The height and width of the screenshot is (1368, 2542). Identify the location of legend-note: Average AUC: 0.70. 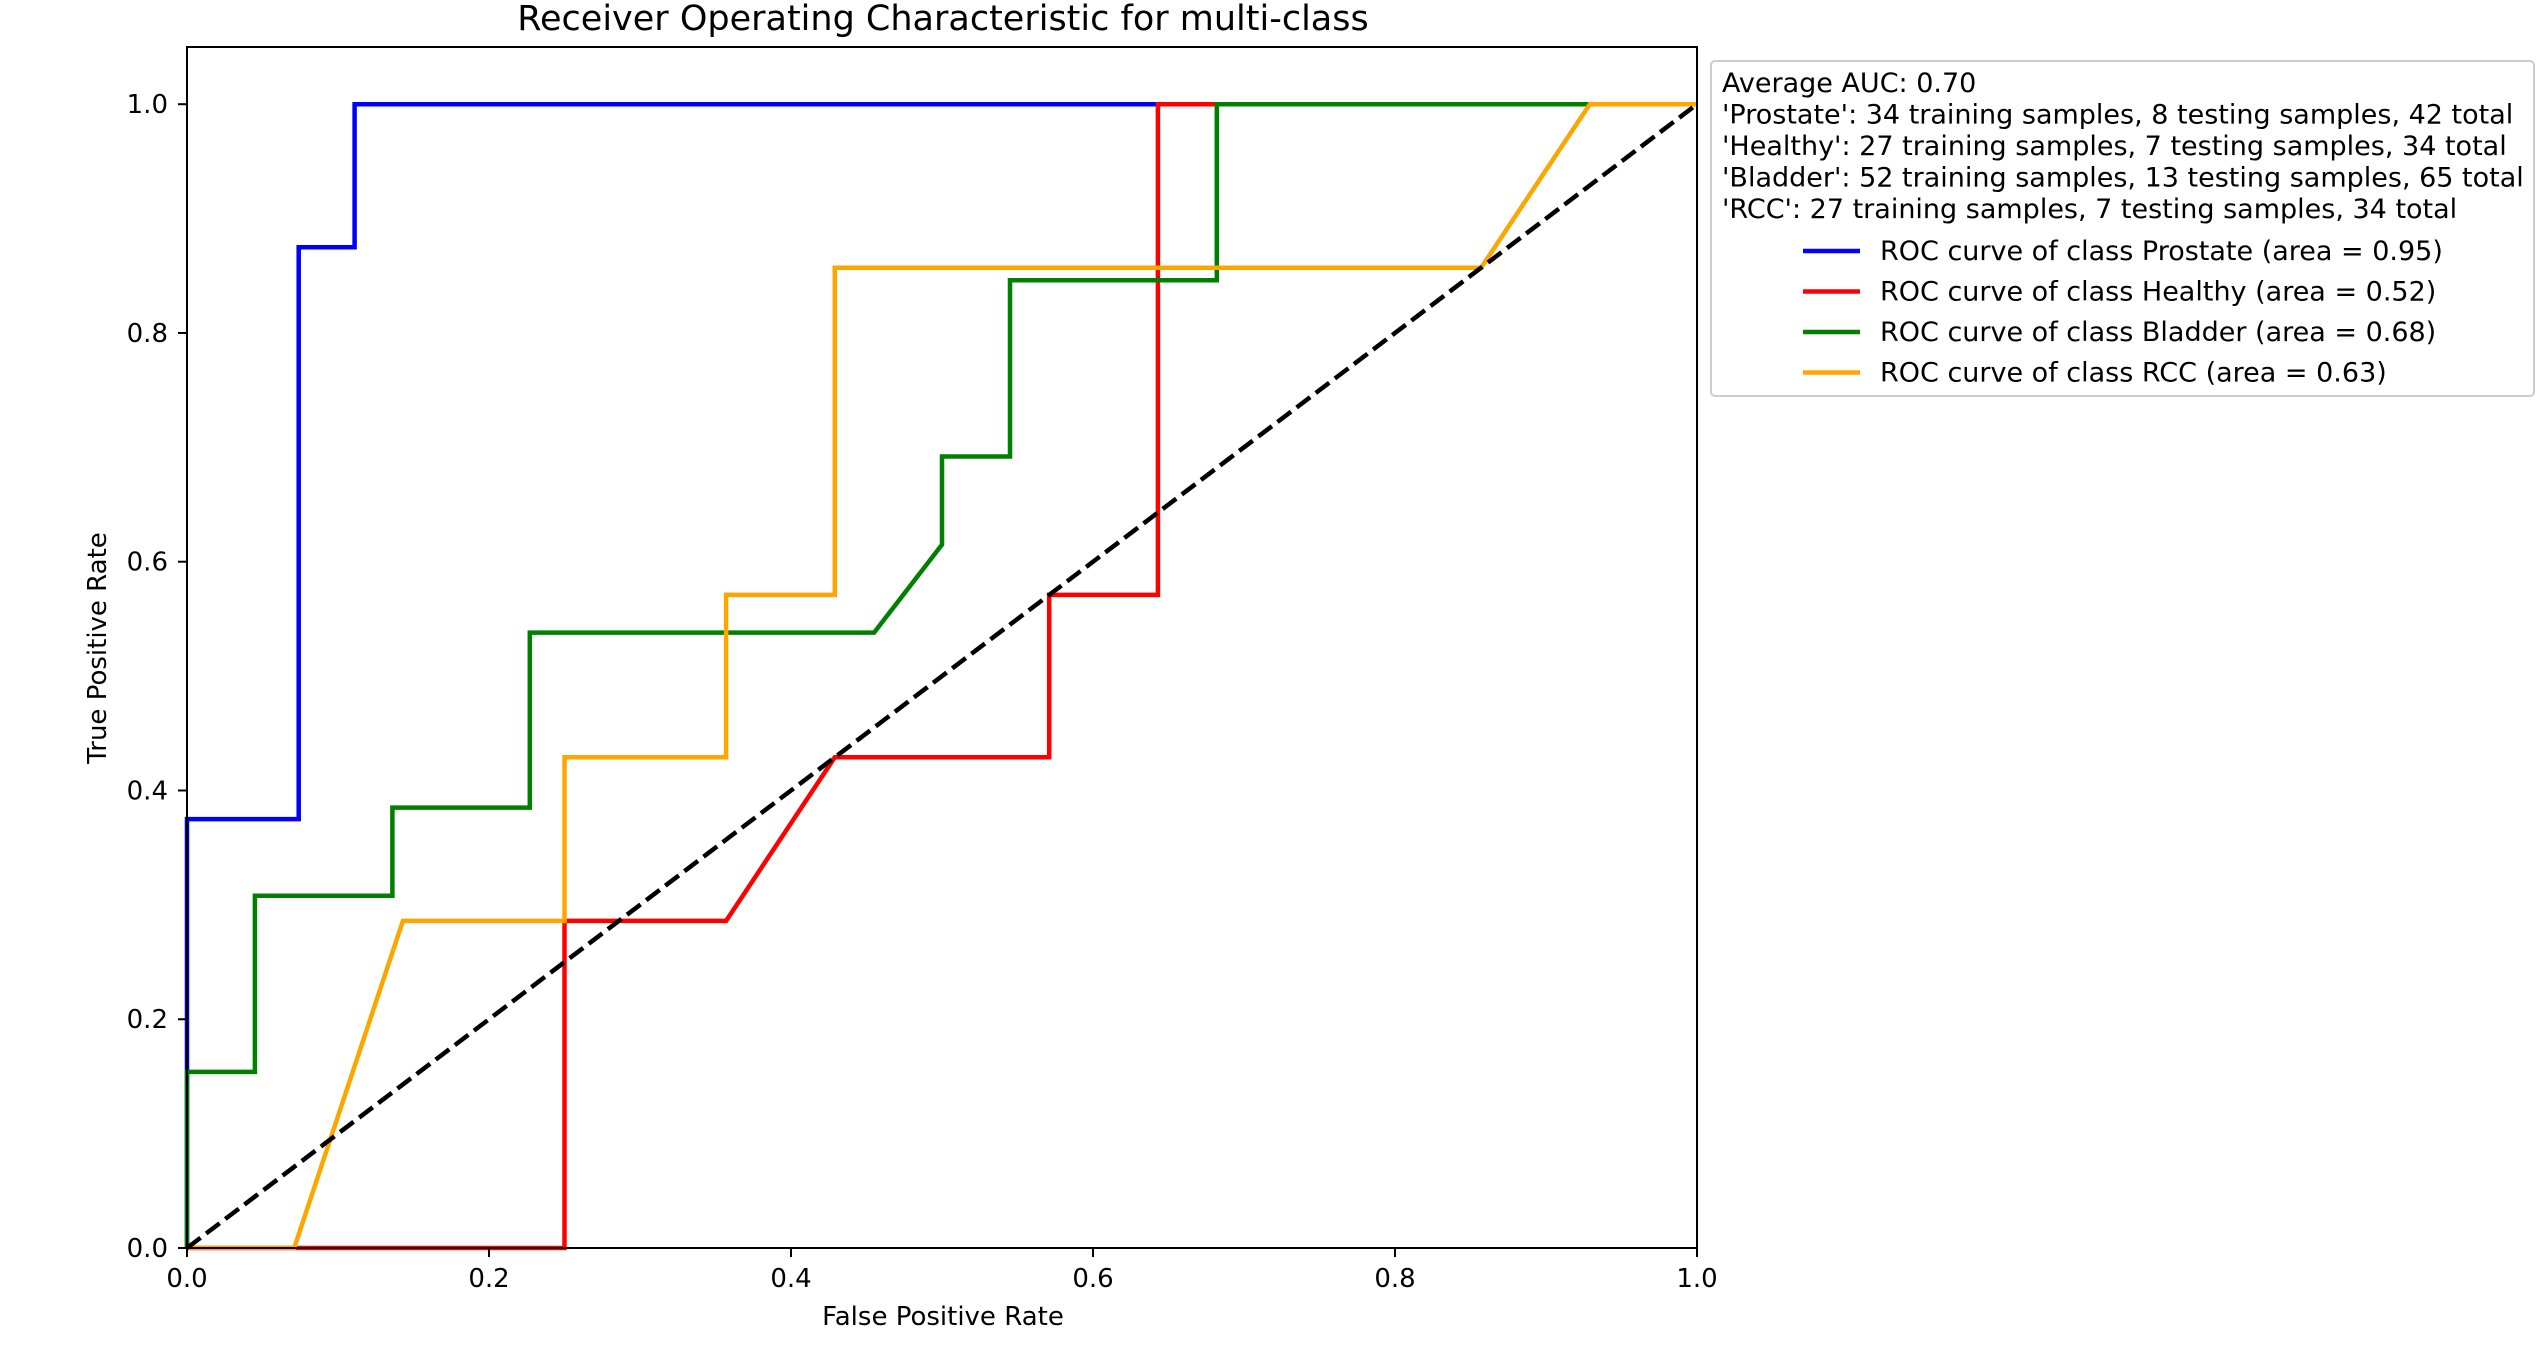
(1849, 83).